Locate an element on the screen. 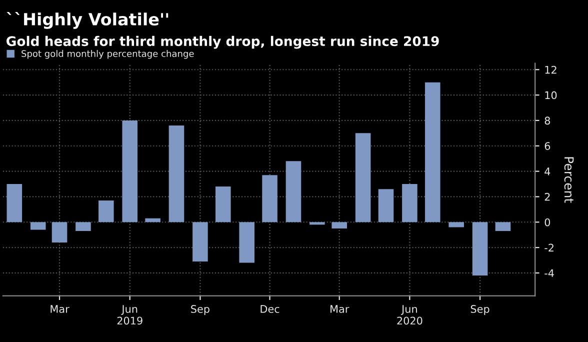  y-axis-title: Percent is located at coordinates (569, 180).